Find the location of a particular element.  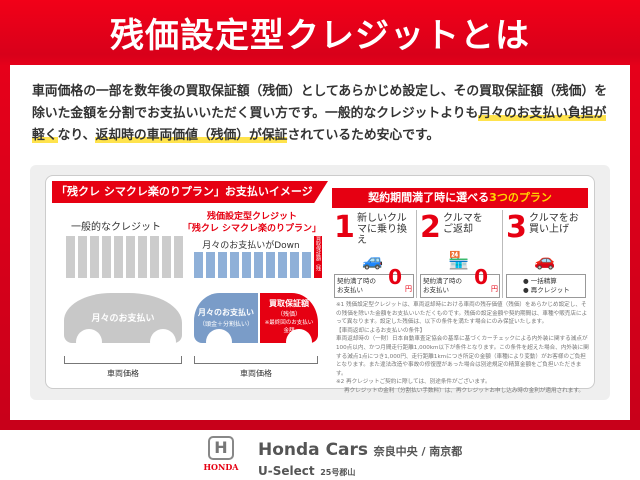

footer-bar is located at coordinates (320, 425).